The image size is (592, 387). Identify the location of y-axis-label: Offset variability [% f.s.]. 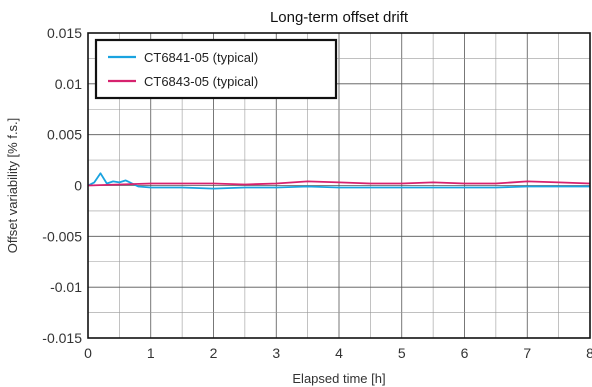
(12, 186).